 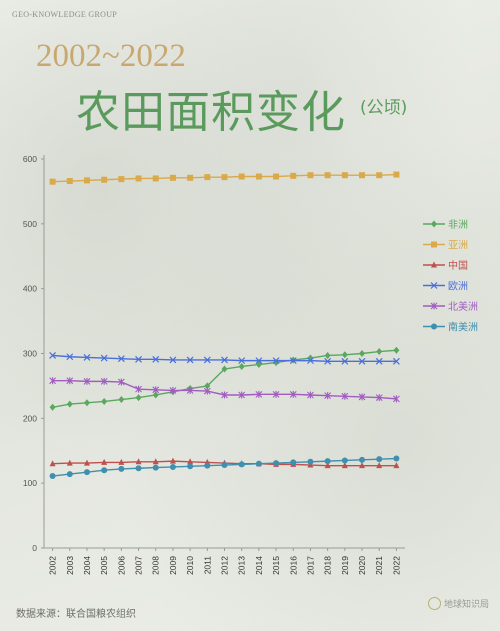 I want to click on y-tick-label: 300, so click(x=30, y=354).